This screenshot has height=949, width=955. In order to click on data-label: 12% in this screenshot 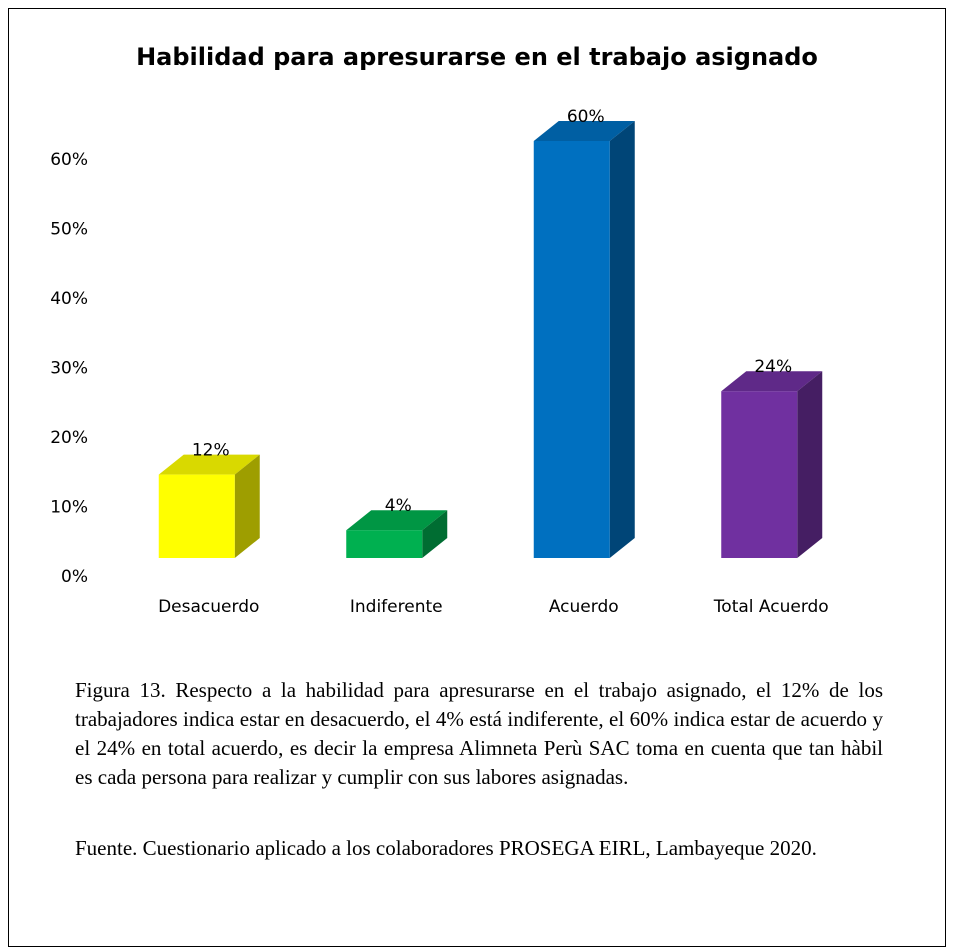, I will do `click(211, 451)`.